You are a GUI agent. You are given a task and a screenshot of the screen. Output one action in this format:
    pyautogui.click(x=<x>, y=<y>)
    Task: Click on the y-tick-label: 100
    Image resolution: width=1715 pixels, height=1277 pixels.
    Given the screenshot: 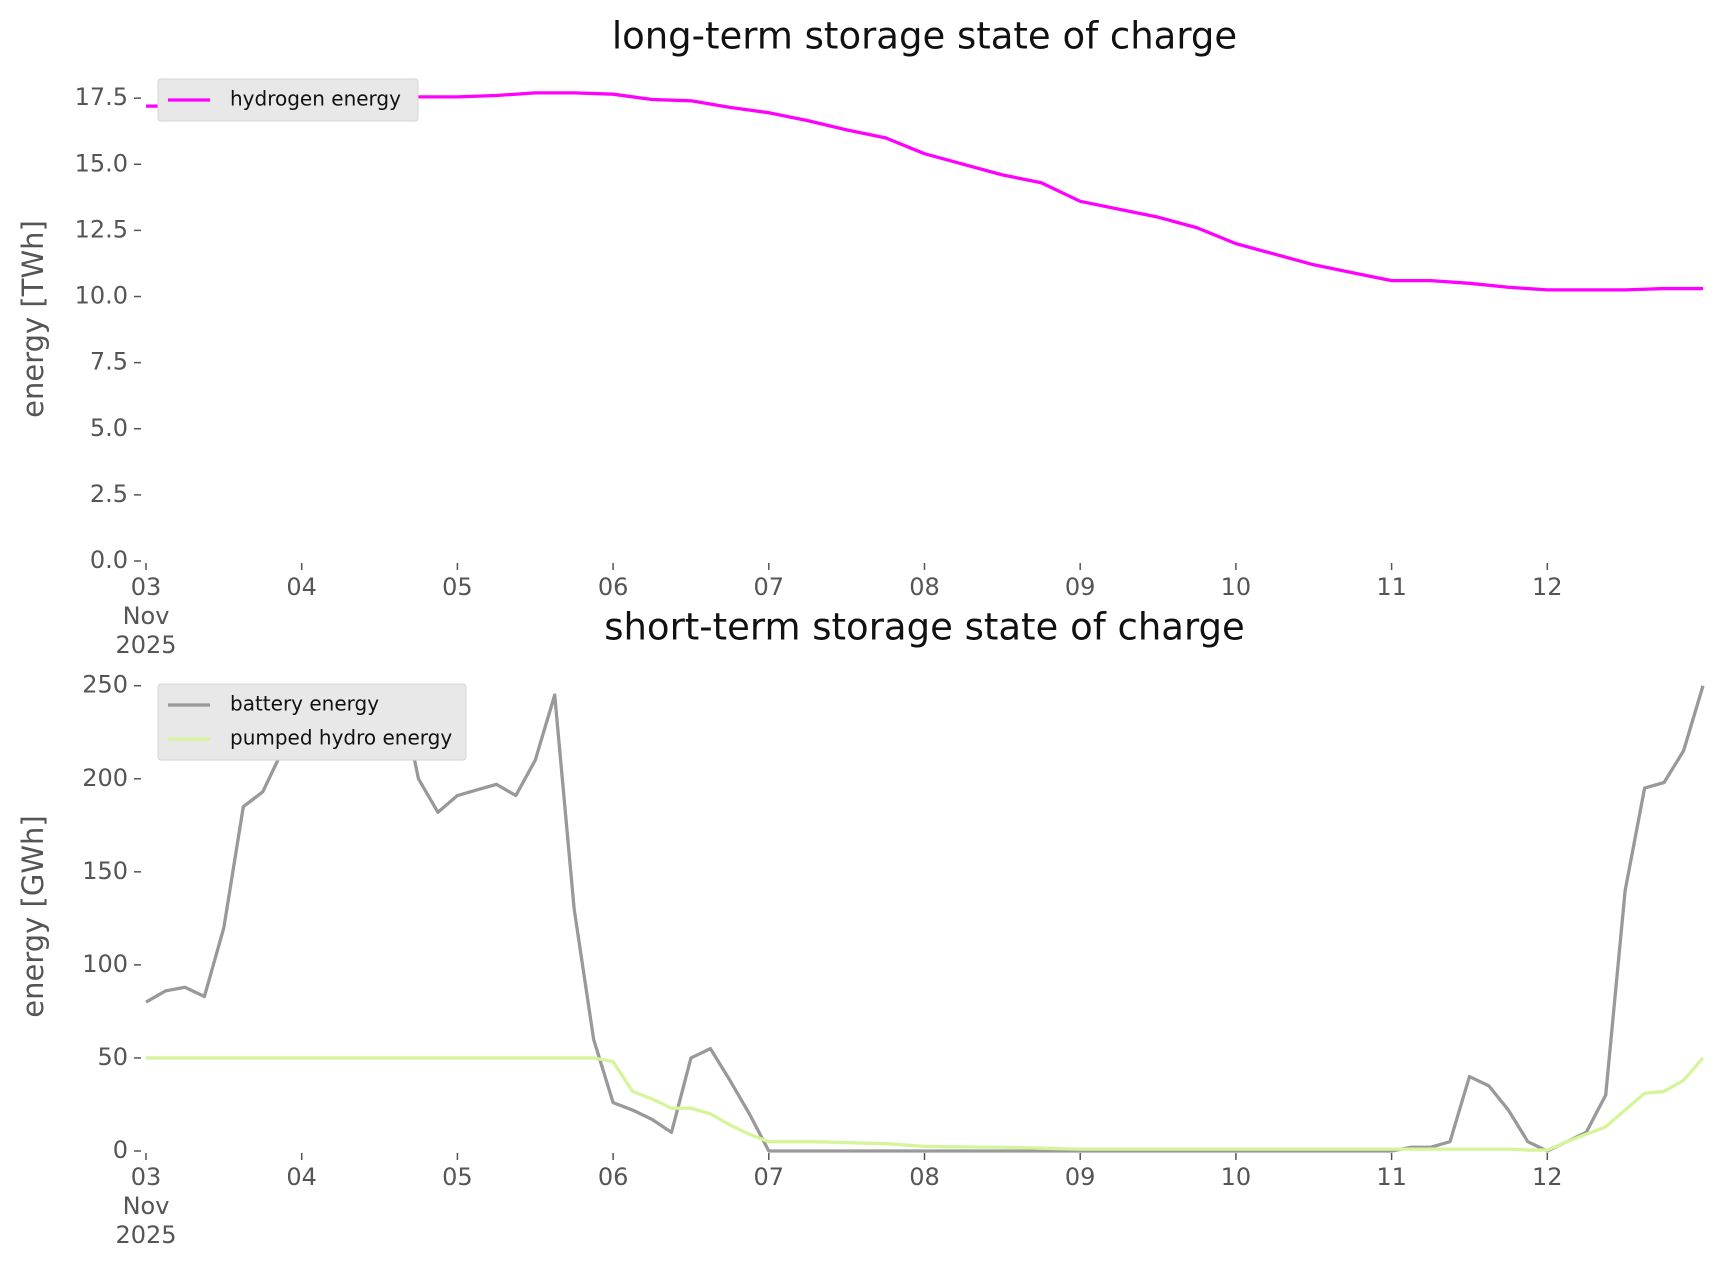 What is the action you would take?
    pyautogui.click(x=105, y=964)
    